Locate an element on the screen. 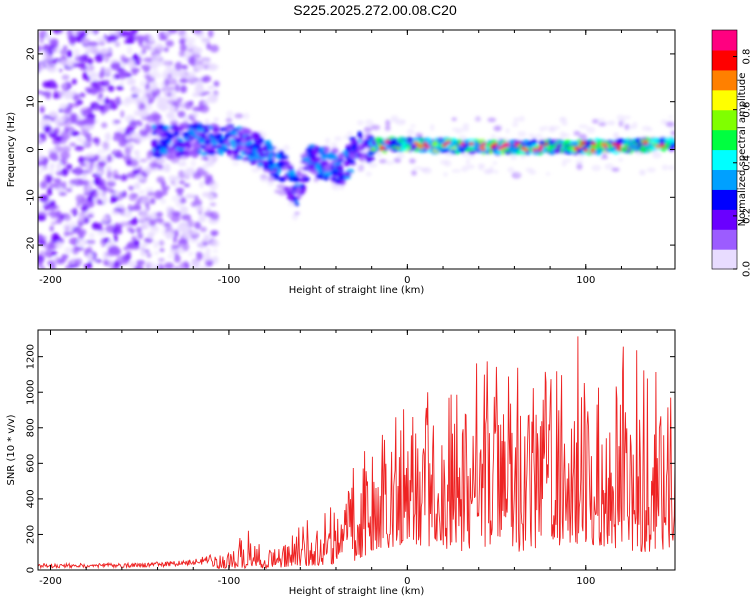  snr-y-tick-label: 600 is located at coordinates (31, 463).